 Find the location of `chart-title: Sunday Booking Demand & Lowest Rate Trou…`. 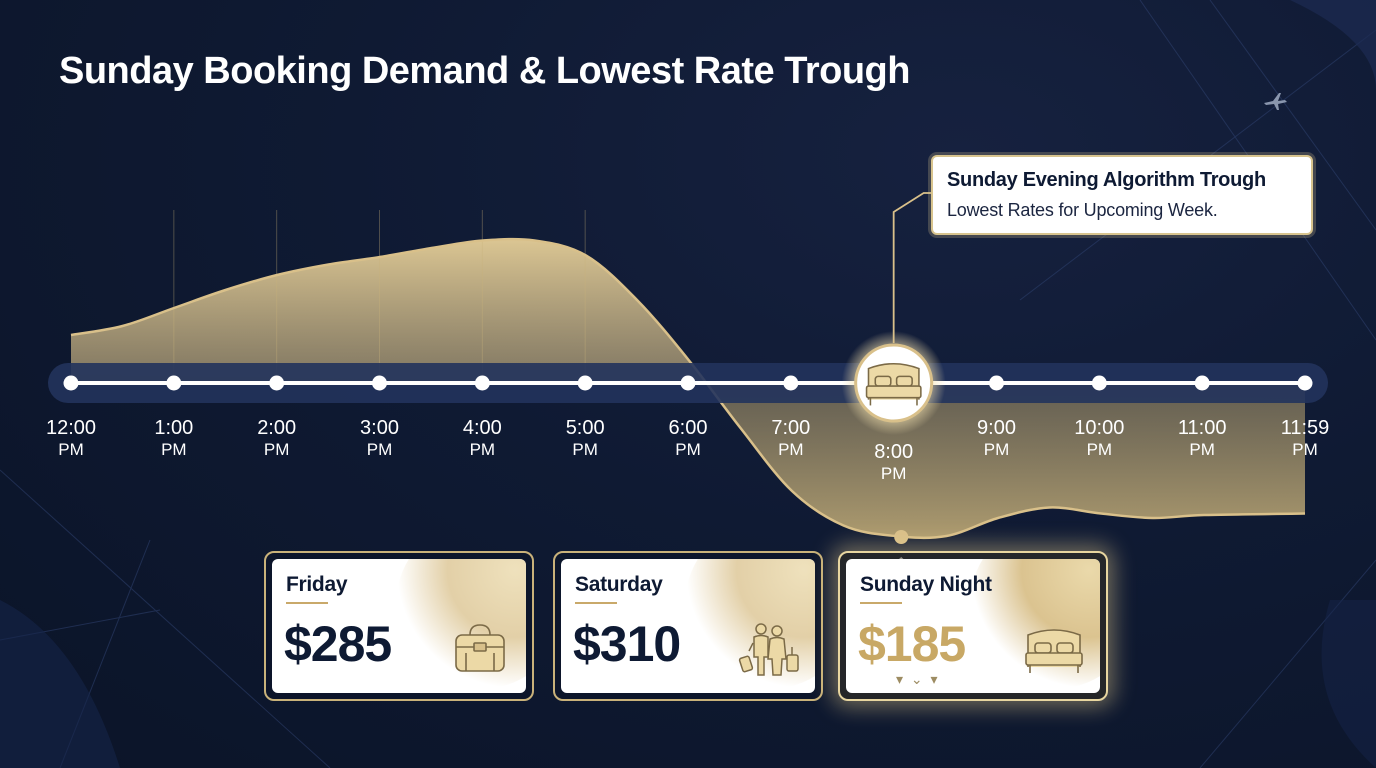

chart-title: Sunday Booking Demand & Lowest Rate Trou… is located at coordinates (484, 71).